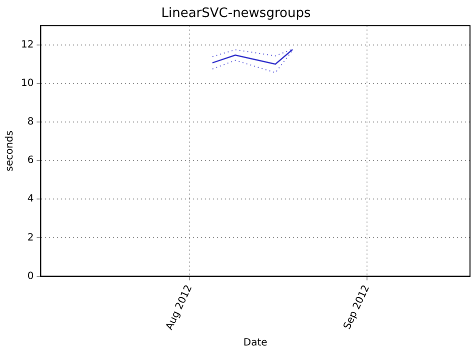  I want to click on y-tick-label: 8, so click(30, 122).